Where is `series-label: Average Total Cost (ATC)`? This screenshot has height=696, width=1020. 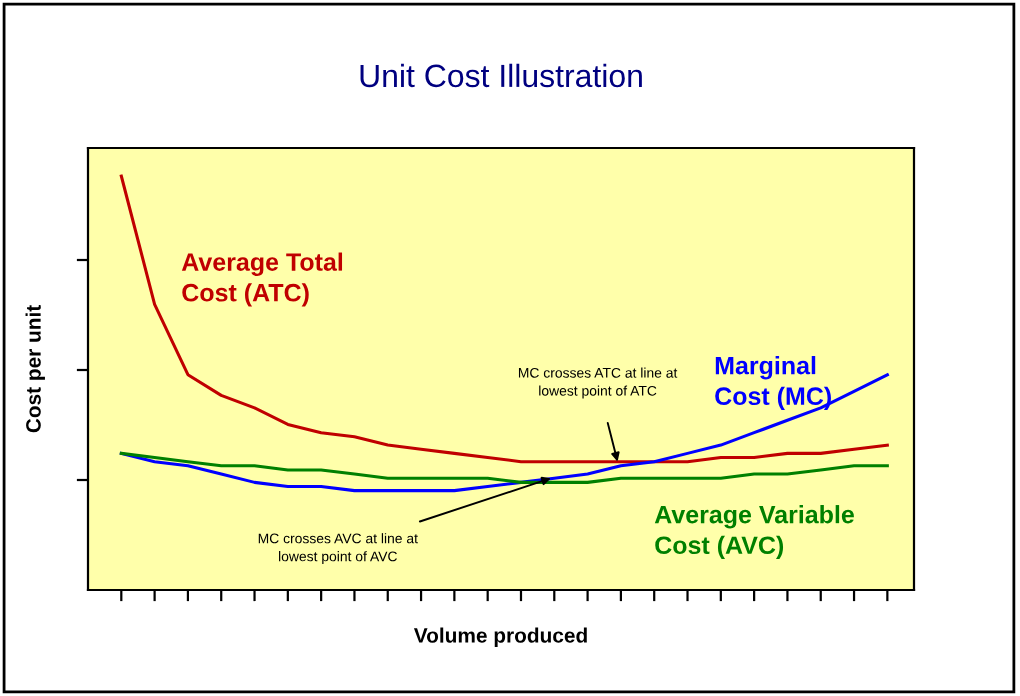
series-label: Average Total Cost (ATC) is located at coordinates (262, 279).